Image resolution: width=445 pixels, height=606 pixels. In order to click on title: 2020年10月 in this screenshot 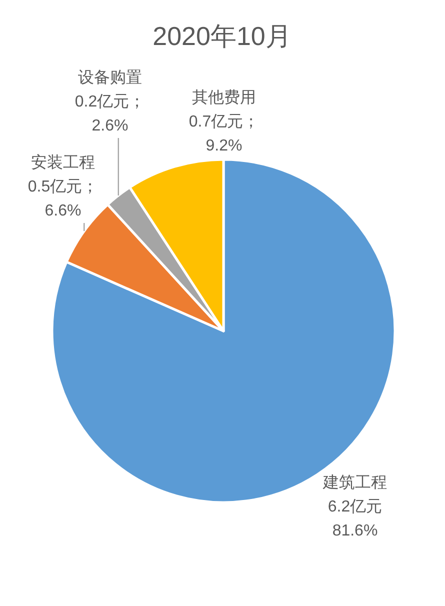, I will do `click(222, 36)`.